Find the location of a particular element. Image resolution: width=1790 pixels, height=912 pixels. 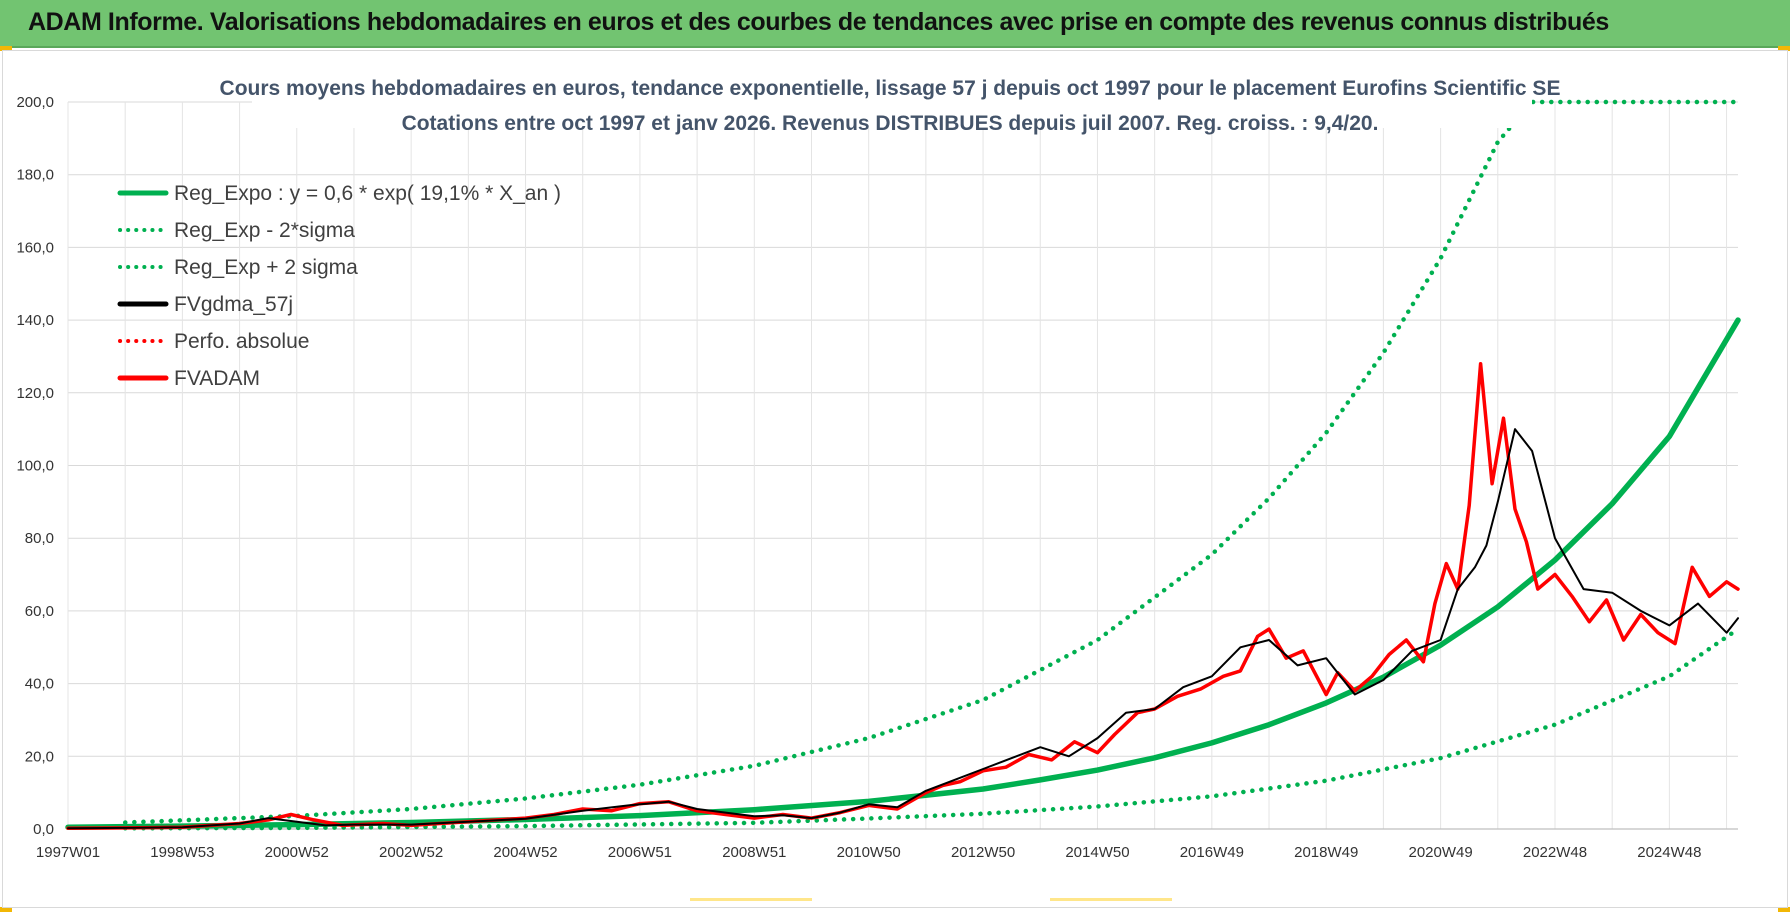

y-tick-label: 100,0 is located at coordinates (35, 466).